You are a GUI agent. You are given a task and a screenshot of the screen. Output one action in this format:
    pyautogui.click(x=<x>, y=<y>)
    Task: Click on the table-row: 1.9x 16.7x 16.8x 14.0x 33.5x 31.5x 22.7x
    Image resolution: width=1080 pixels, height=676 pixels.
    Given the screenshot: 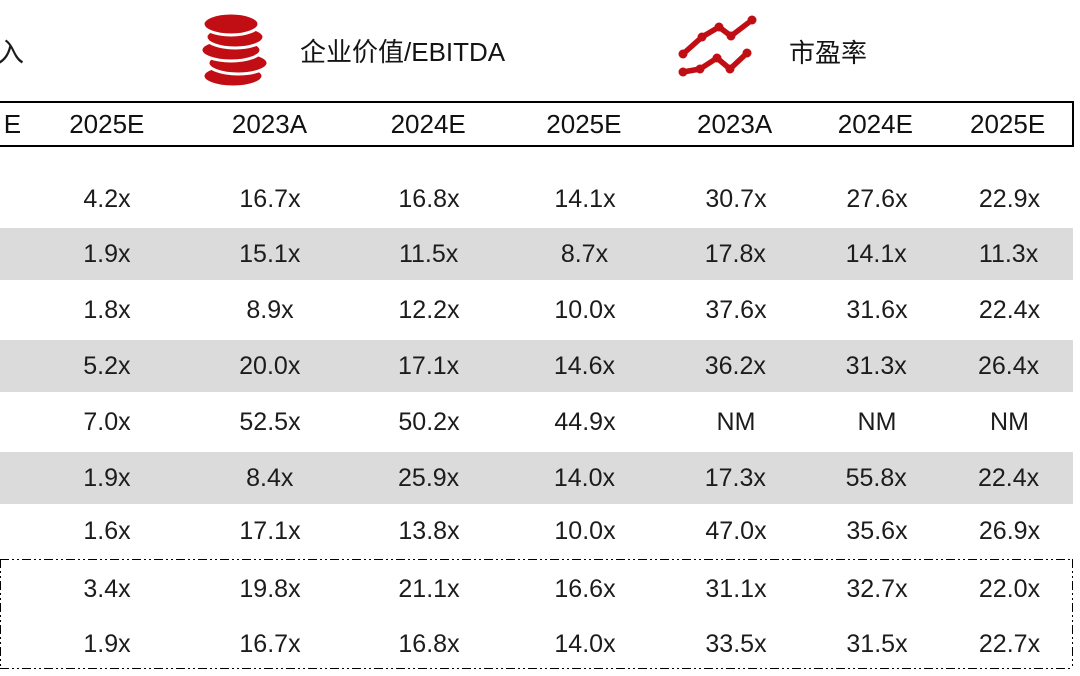 What is the action you would take?
    pyautogui.click(x=537, y=641)
    